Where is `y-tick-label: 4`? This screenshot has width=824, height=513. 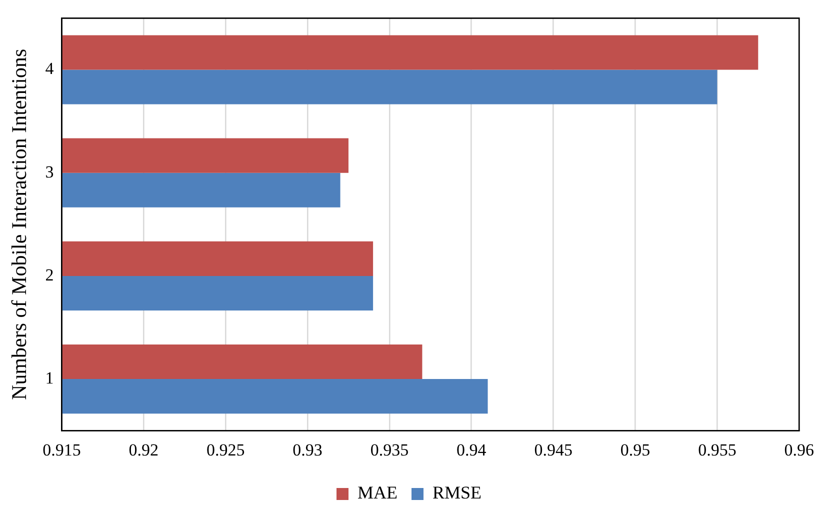
y-tick-label: 4 is located at coordinates (49, 68).